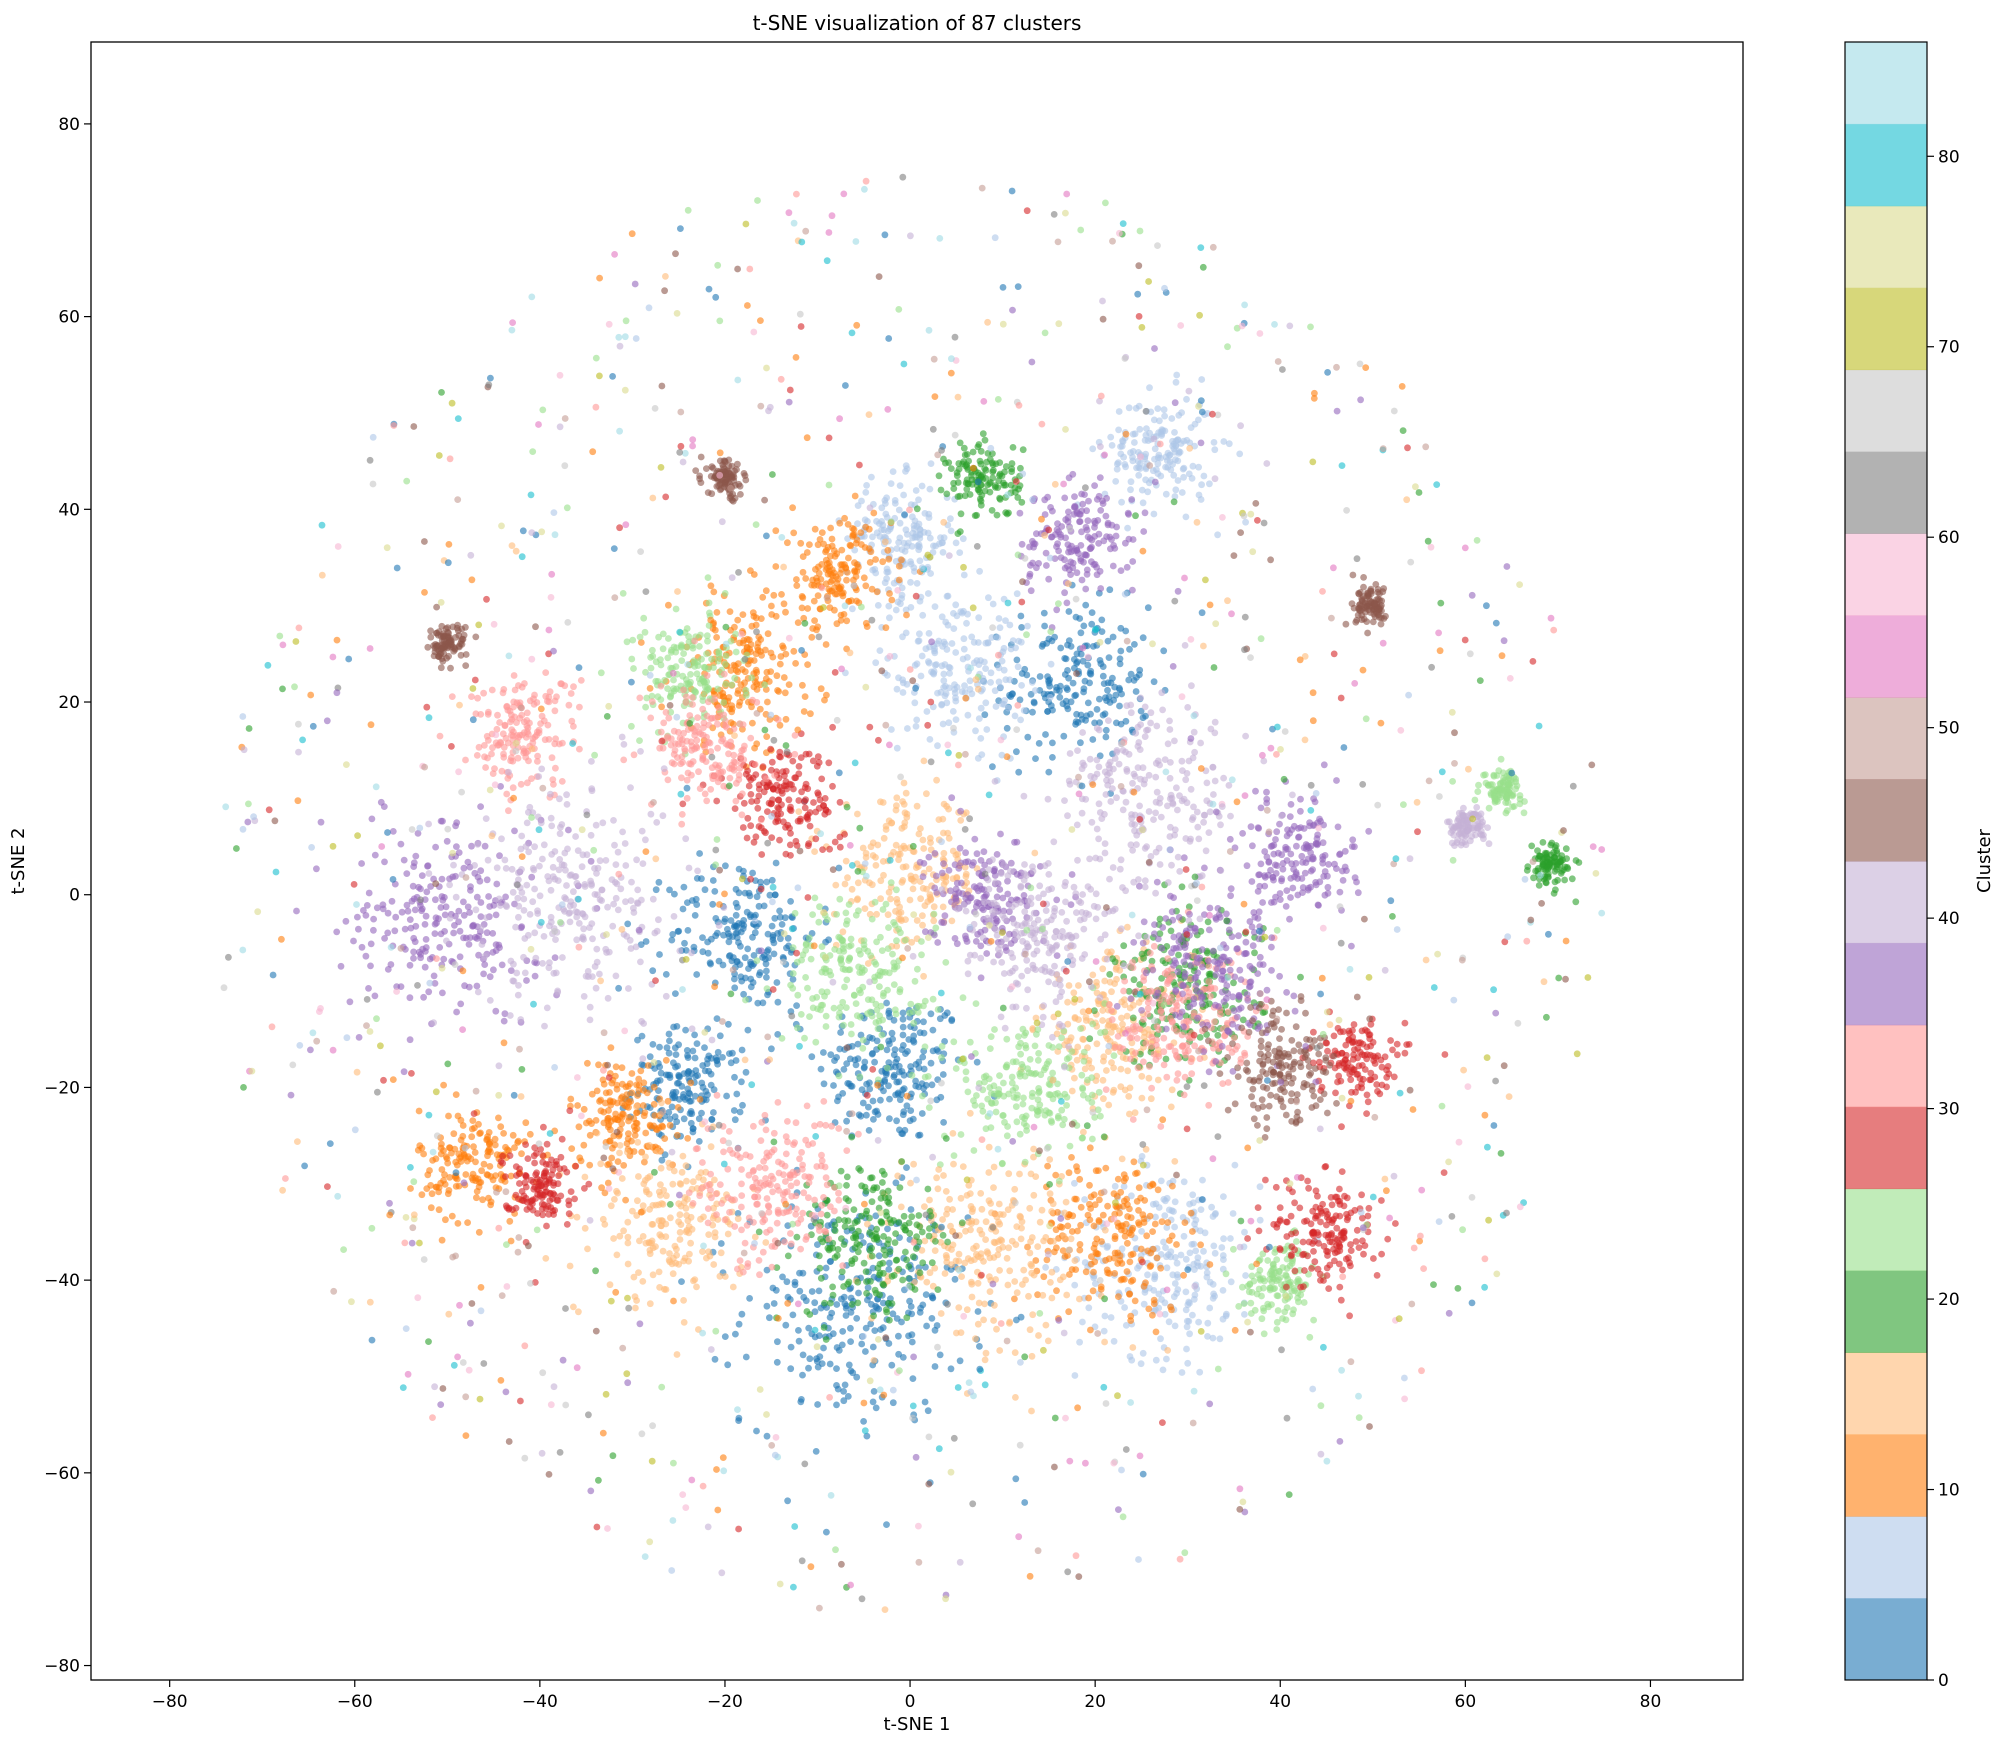 Image resolution: width=2000 pixels, height=1753 pixels. I want to click on cluster-16-points, so click(656, 1230).